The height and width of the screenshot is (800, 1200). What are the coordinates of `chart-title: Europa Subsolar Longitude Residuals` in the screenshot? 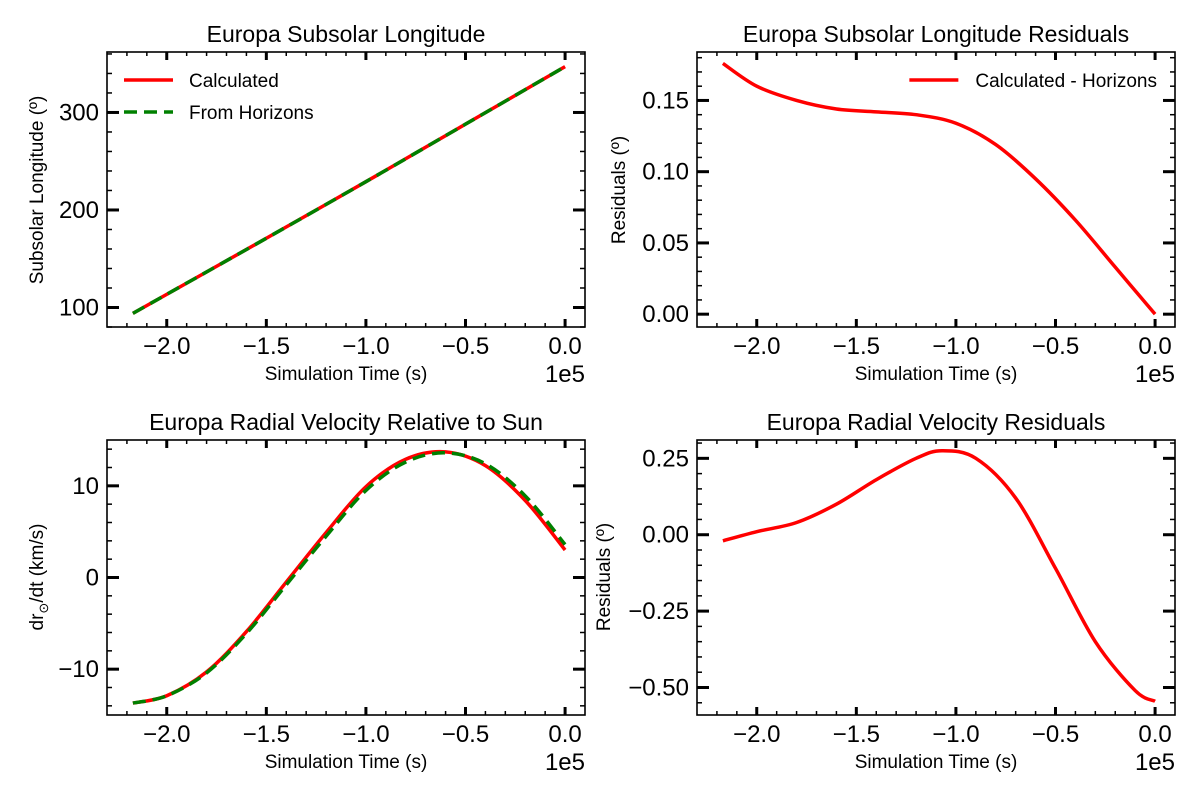 It's located at (936, 34).